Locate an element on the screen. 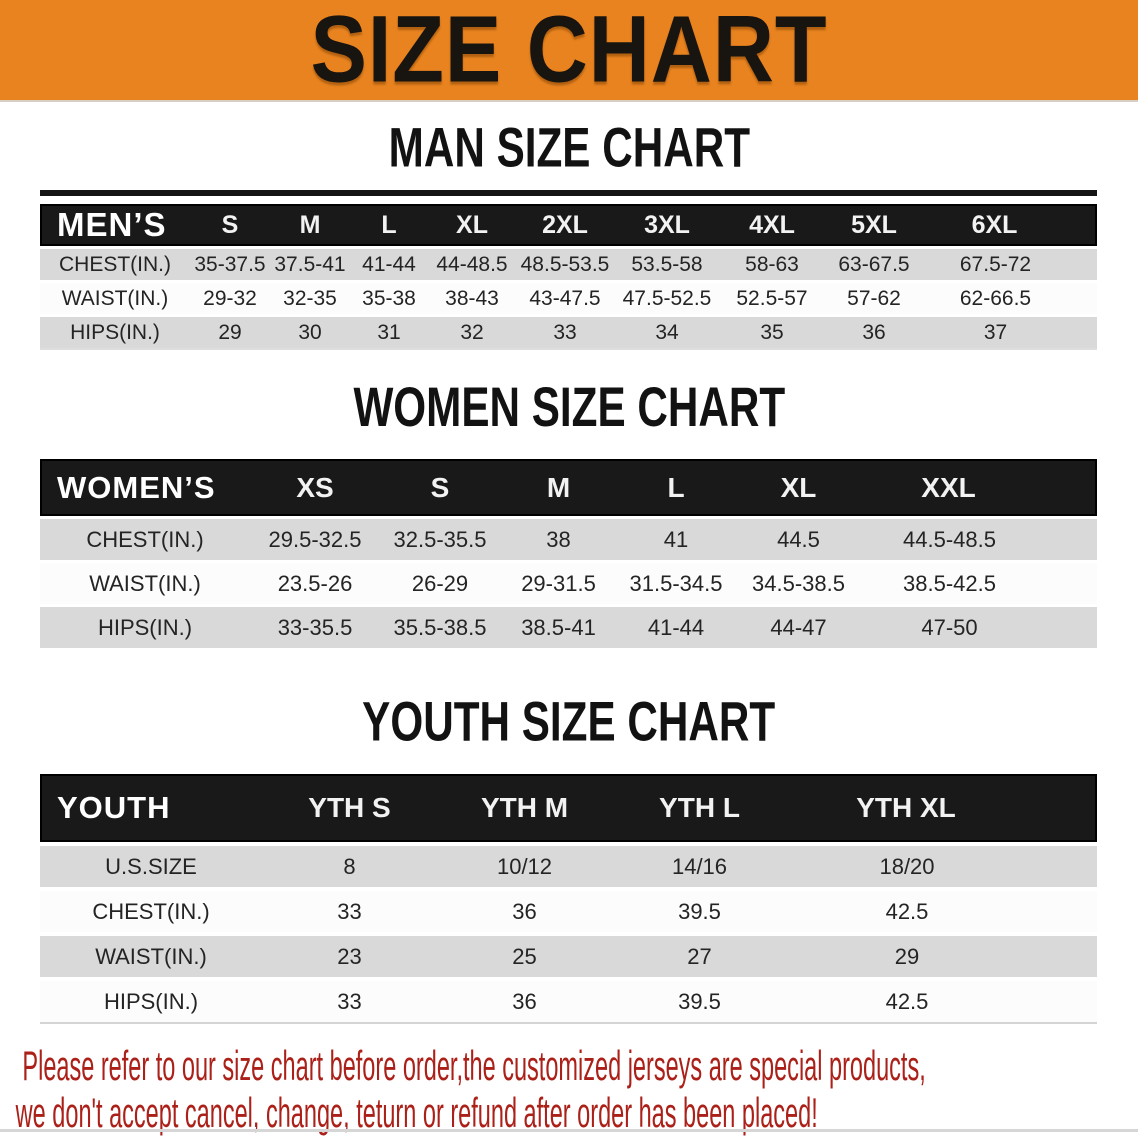 Image resolution: width=1138 pixels, height=1136 pixels. size-value: 67.5-72 is located at coordinates (1010, 263).